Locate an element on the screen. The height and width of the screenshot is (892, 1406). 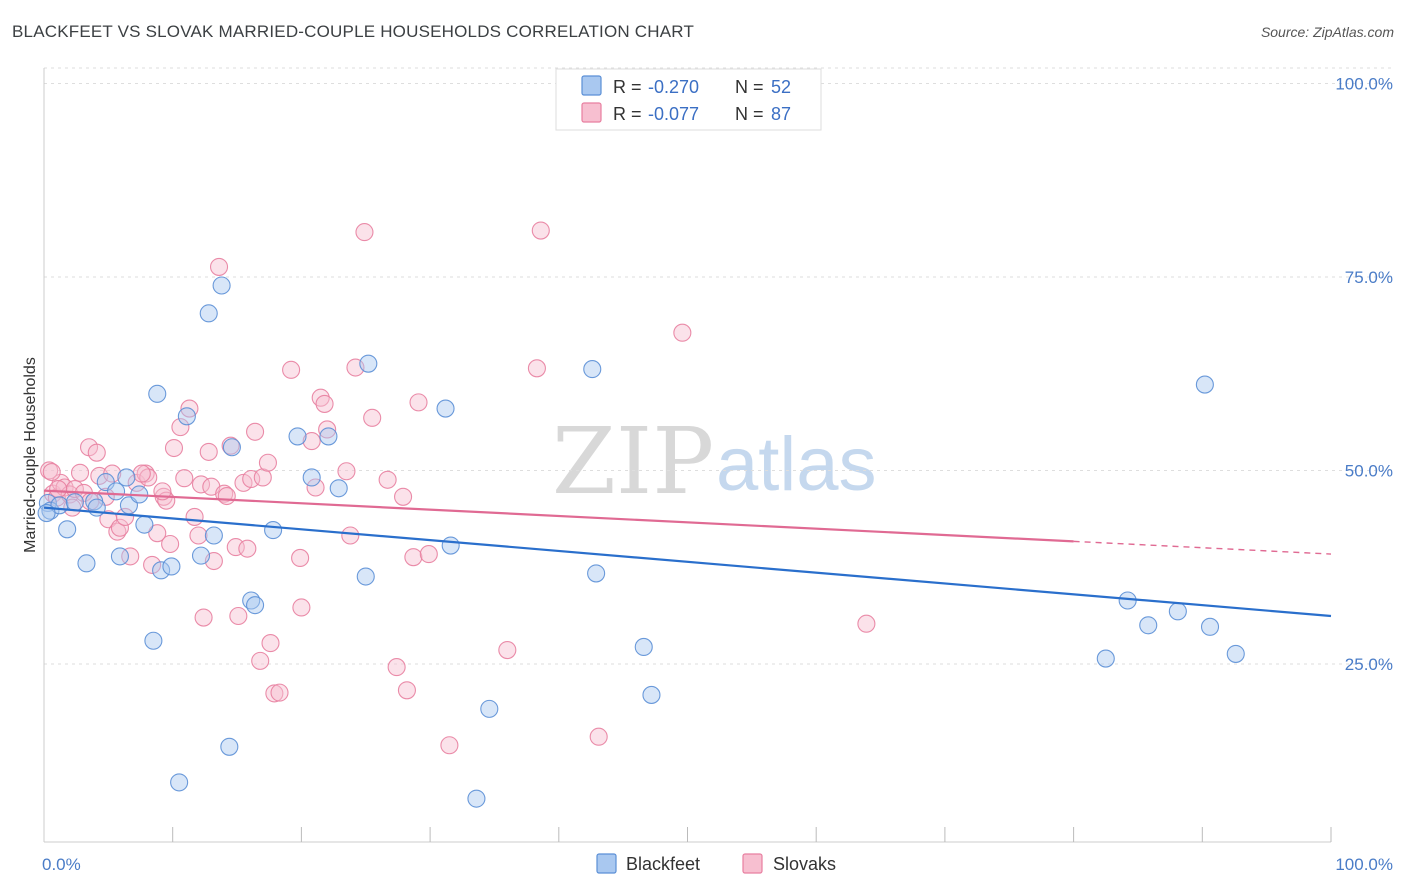
legend-r-value-slovaks: -0.077 is located at coordinates (673, 114).